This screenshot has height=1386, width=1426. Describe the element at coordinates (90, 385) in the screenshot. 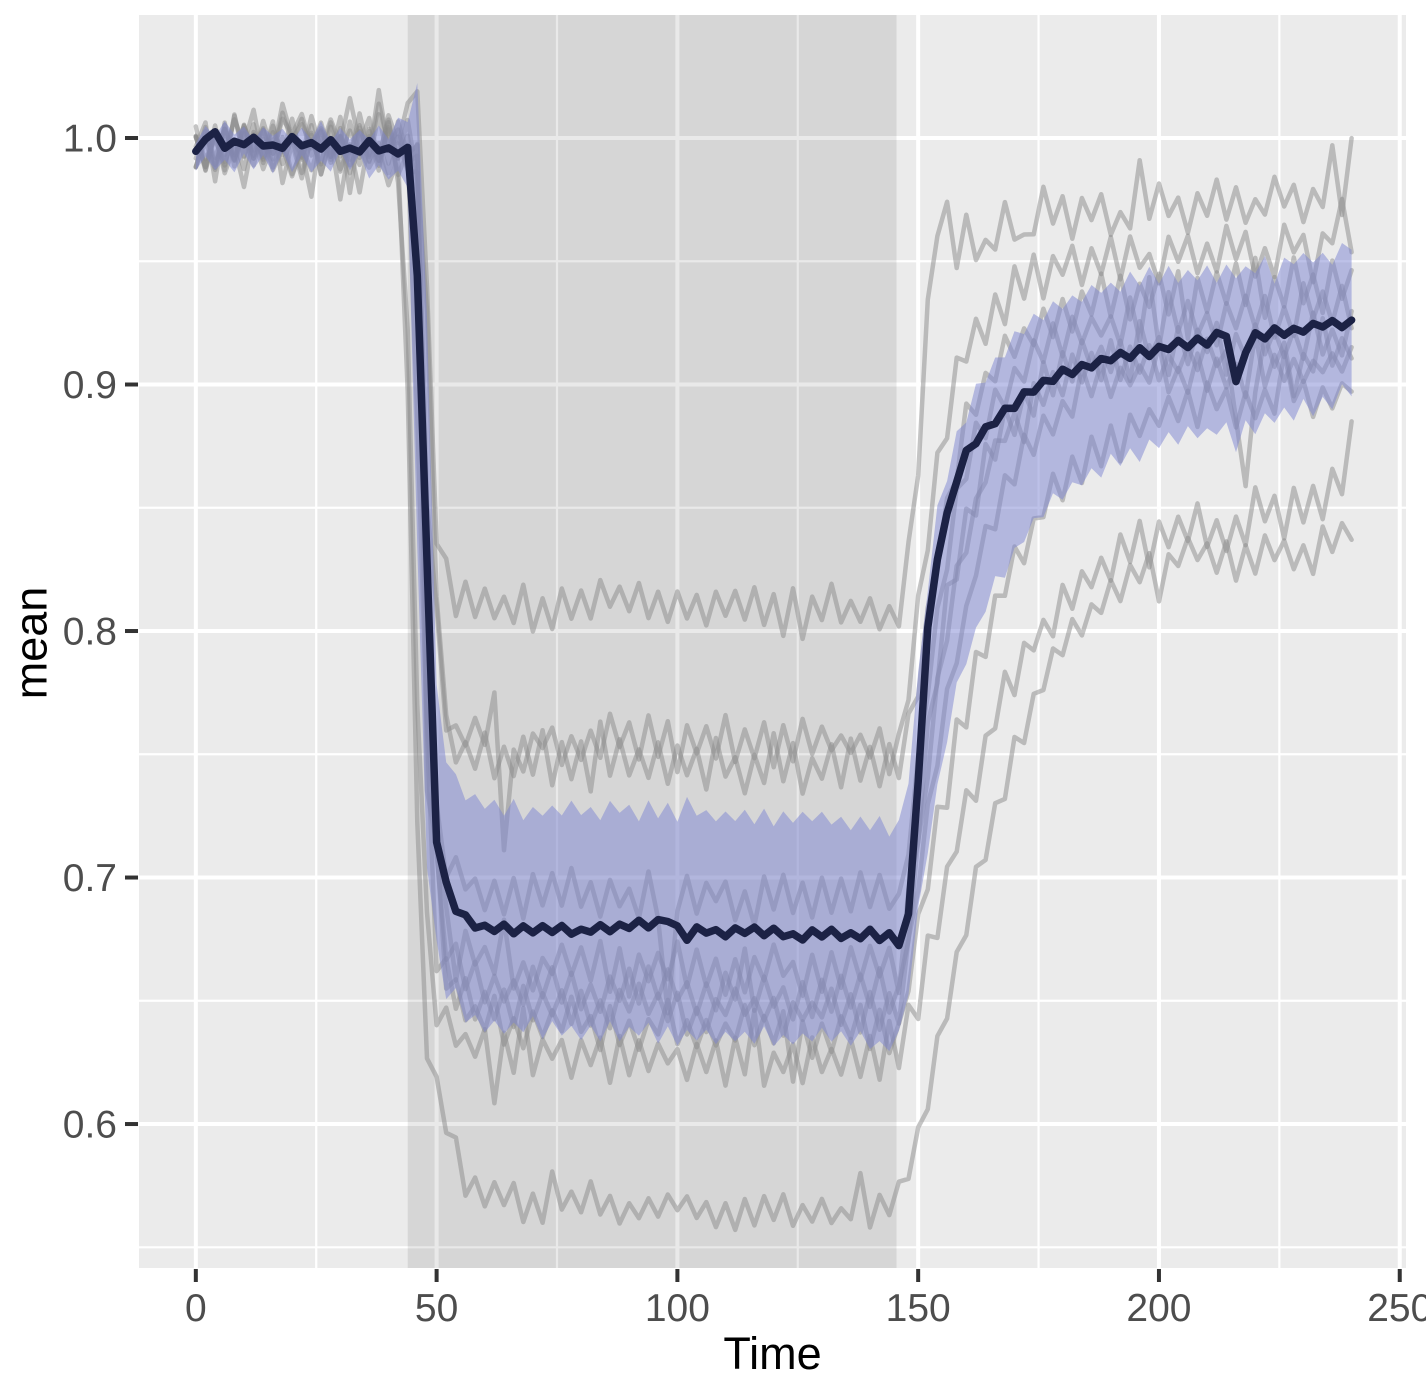

I see `y-tick-label: 0.9` at that location.